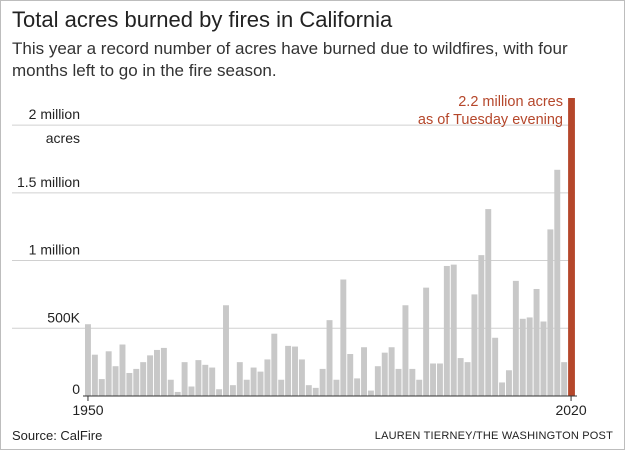  I want to click on y-axis-unit-label: acres, so click(63, 138).